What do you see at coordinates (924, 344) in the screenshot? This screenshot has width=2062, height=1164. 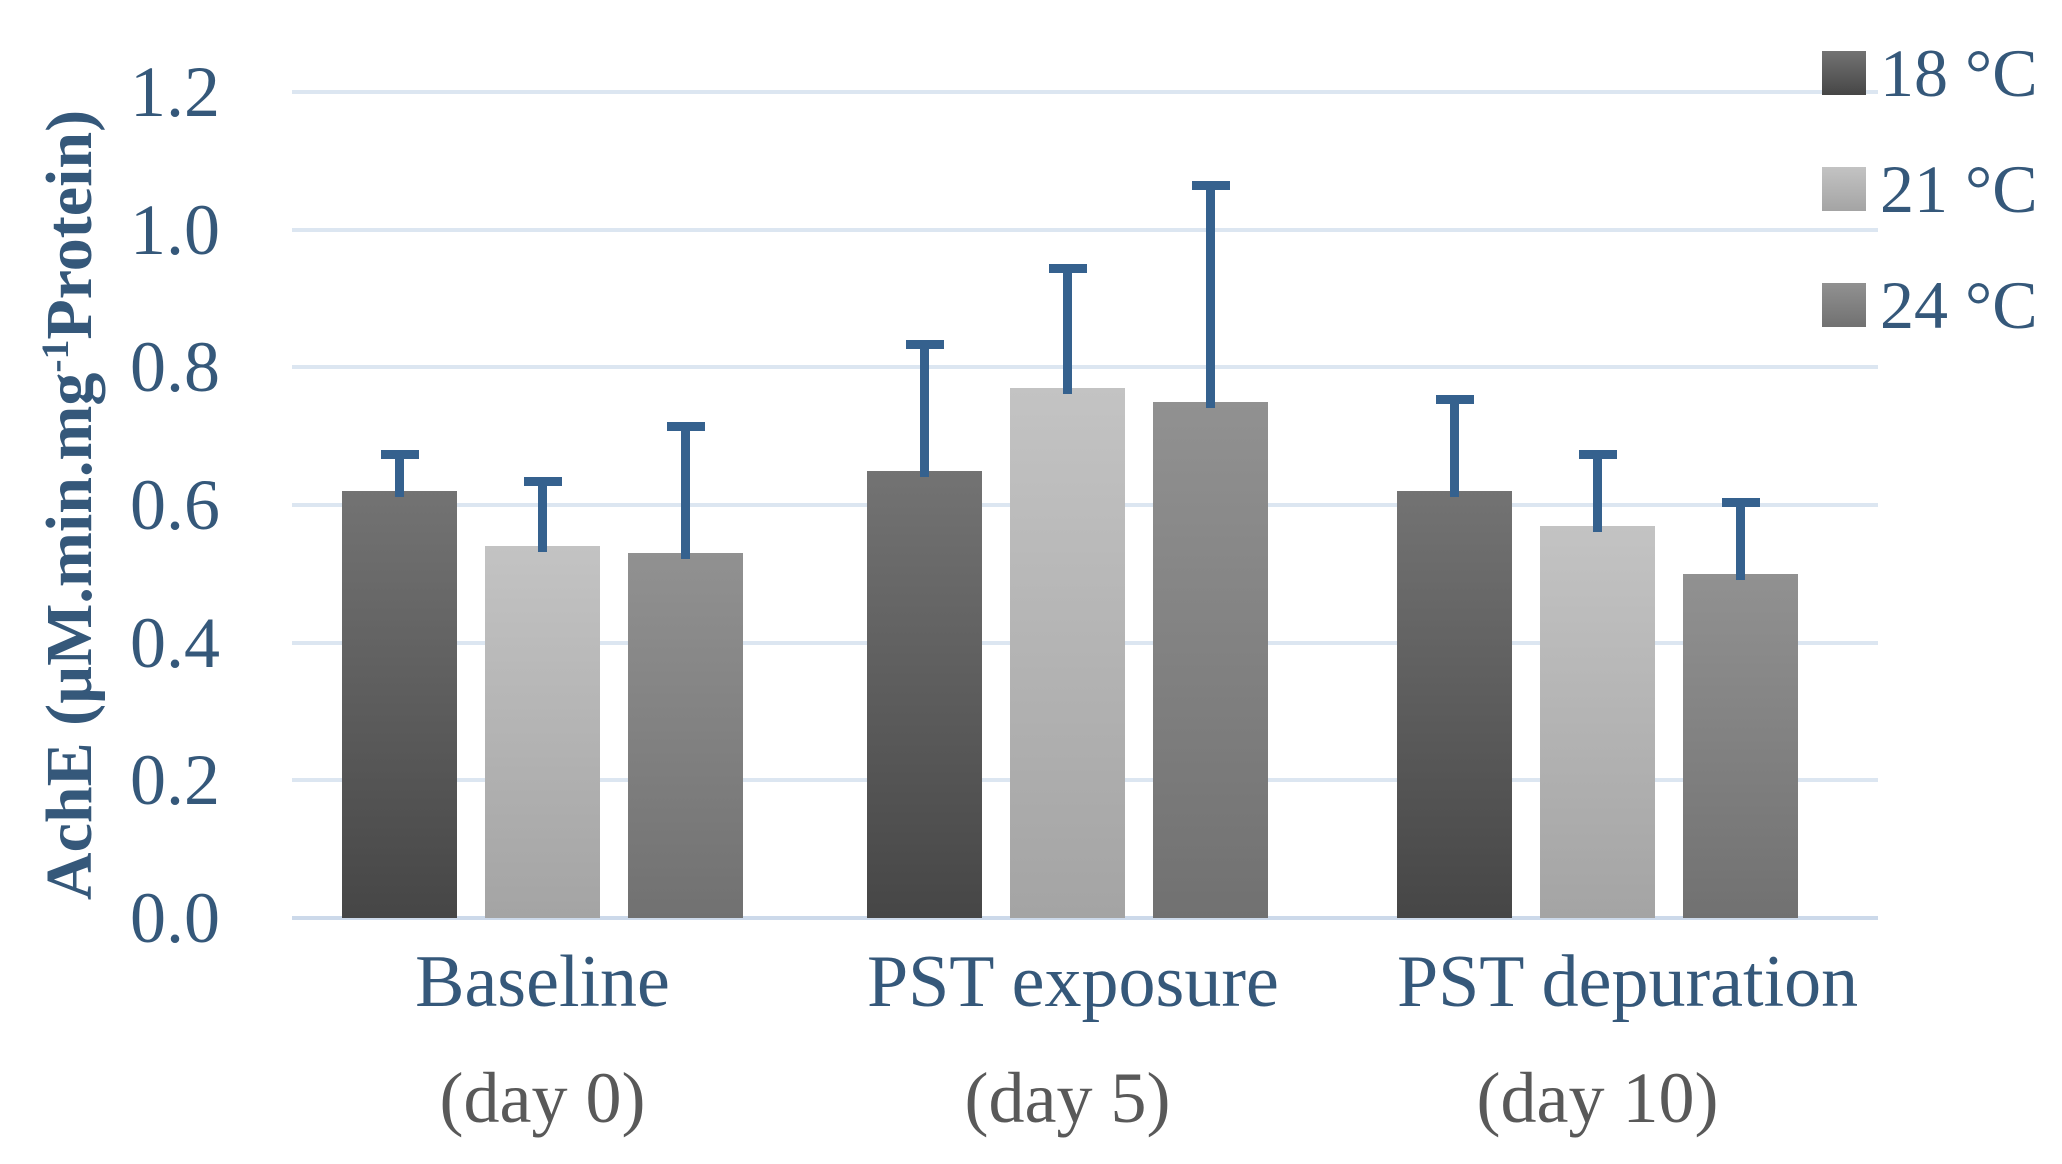 I see `error-cap-18-c-pst-exposure` at bounding box center [924, 344].